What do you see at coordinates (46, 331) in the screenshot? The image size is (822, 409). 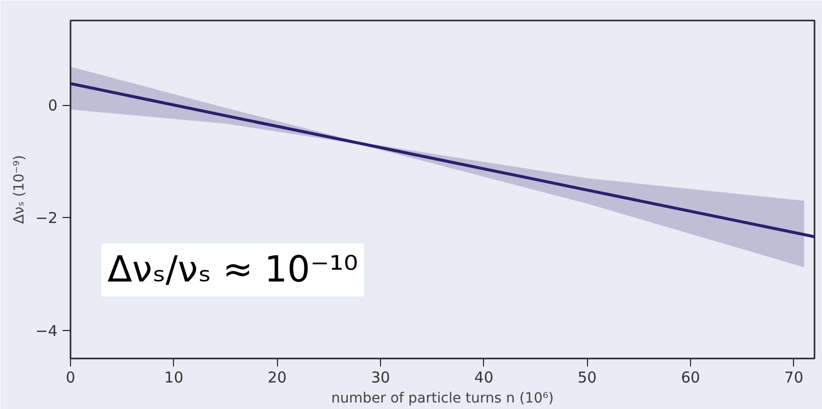 I see `y-tick-label: −4` at bounding box center [46, 331].